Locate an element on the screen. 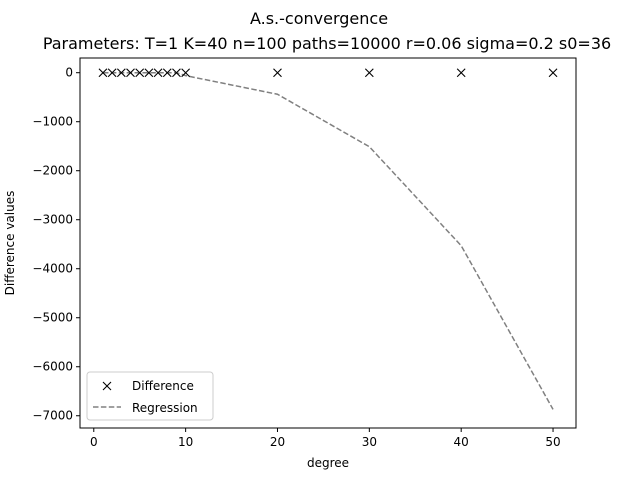  legend-box is located at coordinates (150, 396).